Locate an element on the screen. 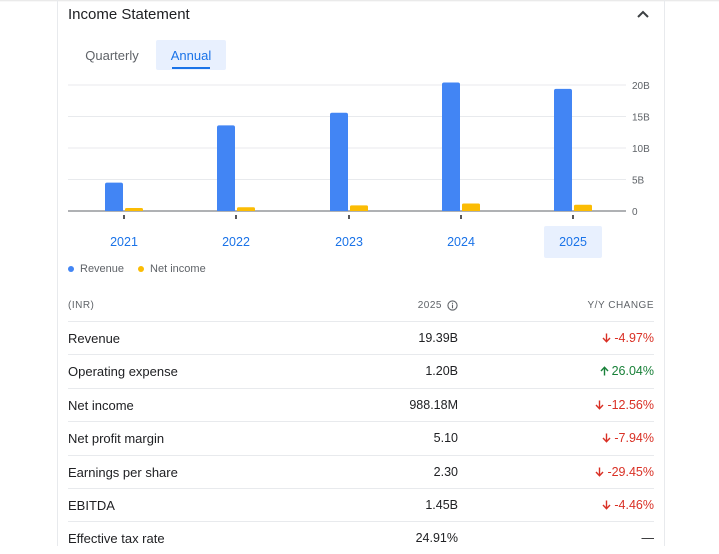 This screenshot has width=719, height=554. section-title: Income Statement is located at coordinates (129, 14).